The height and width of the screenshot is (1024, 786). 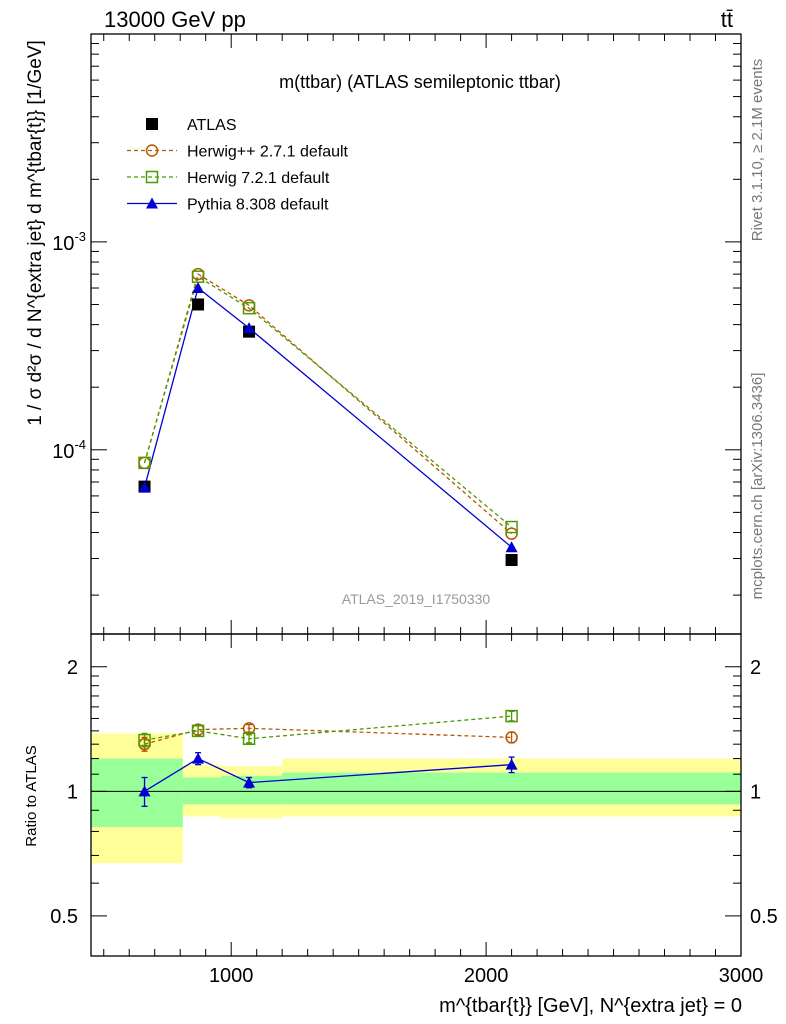 I want to click on side-mcplots: mcplots.cern.ch [arXiv:1306.3436], so click(x=757, y=486).